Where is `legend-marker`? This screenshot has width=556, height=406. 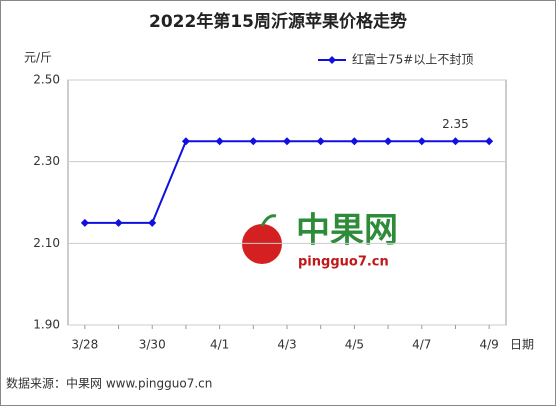 legend-marker is located at coordinates (332, 60).